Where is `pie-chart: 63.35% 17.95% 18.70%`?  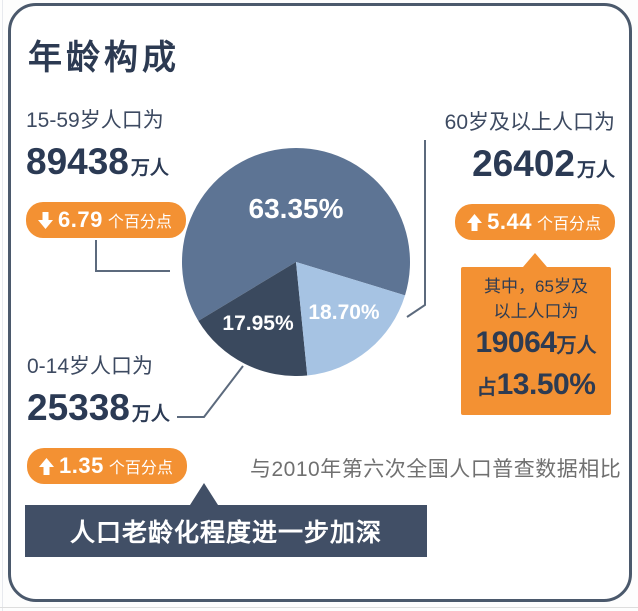
pie-chart: 63.35% 17.95% 18.70% is located at coordinates (296, 262).